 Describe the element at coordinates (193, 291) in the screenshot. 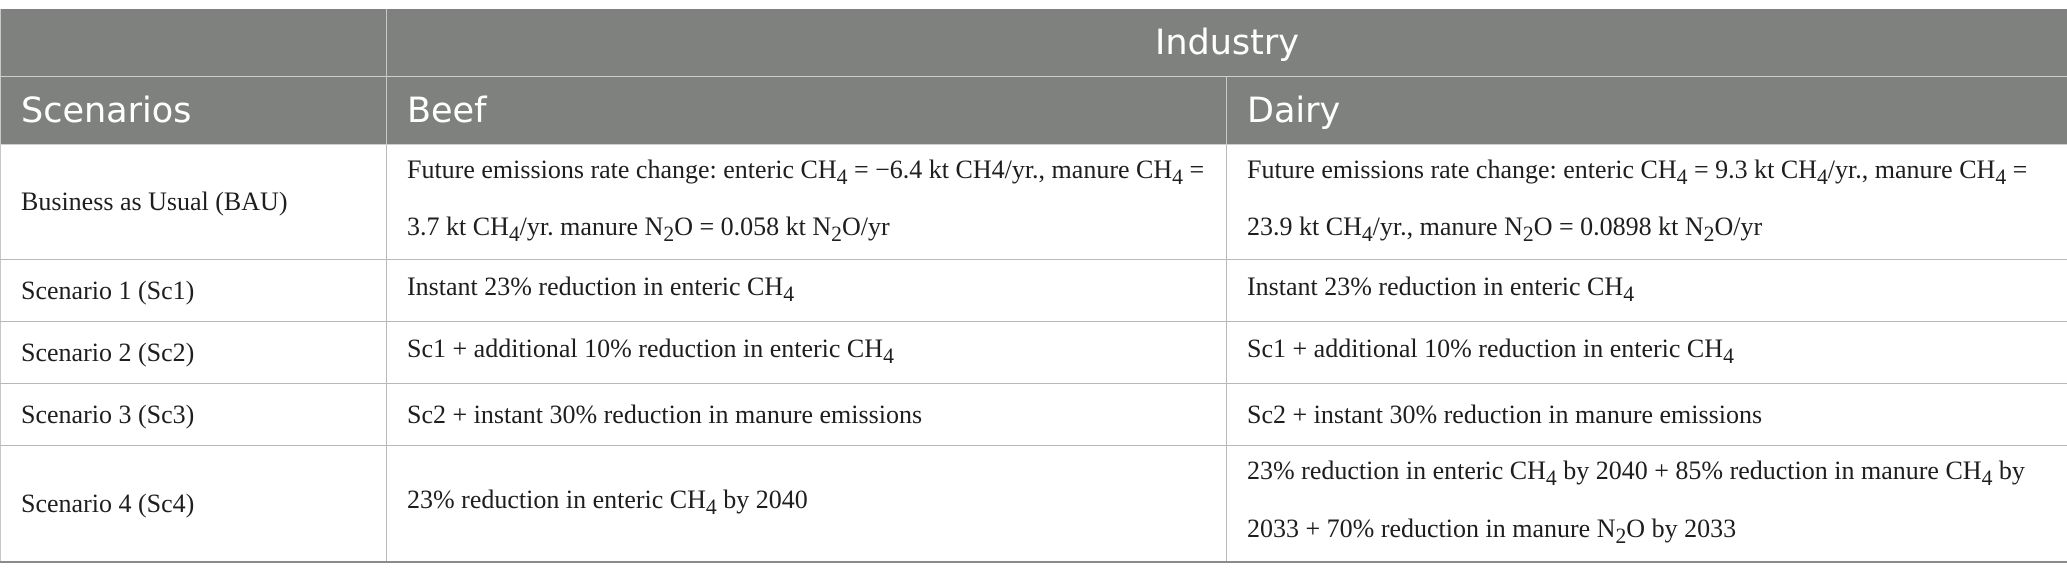

I see `scenario-name-cell: Scenario 1 (Sc1)` at that location.